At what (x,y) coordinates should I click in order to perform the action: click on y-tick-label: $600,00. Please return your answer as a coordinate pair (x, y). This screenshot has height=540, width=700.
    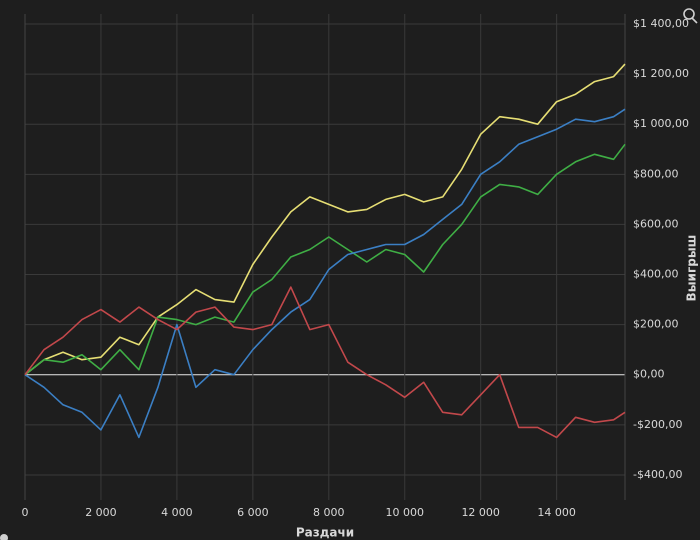
    Looking at the image, I should click on (656, 223).